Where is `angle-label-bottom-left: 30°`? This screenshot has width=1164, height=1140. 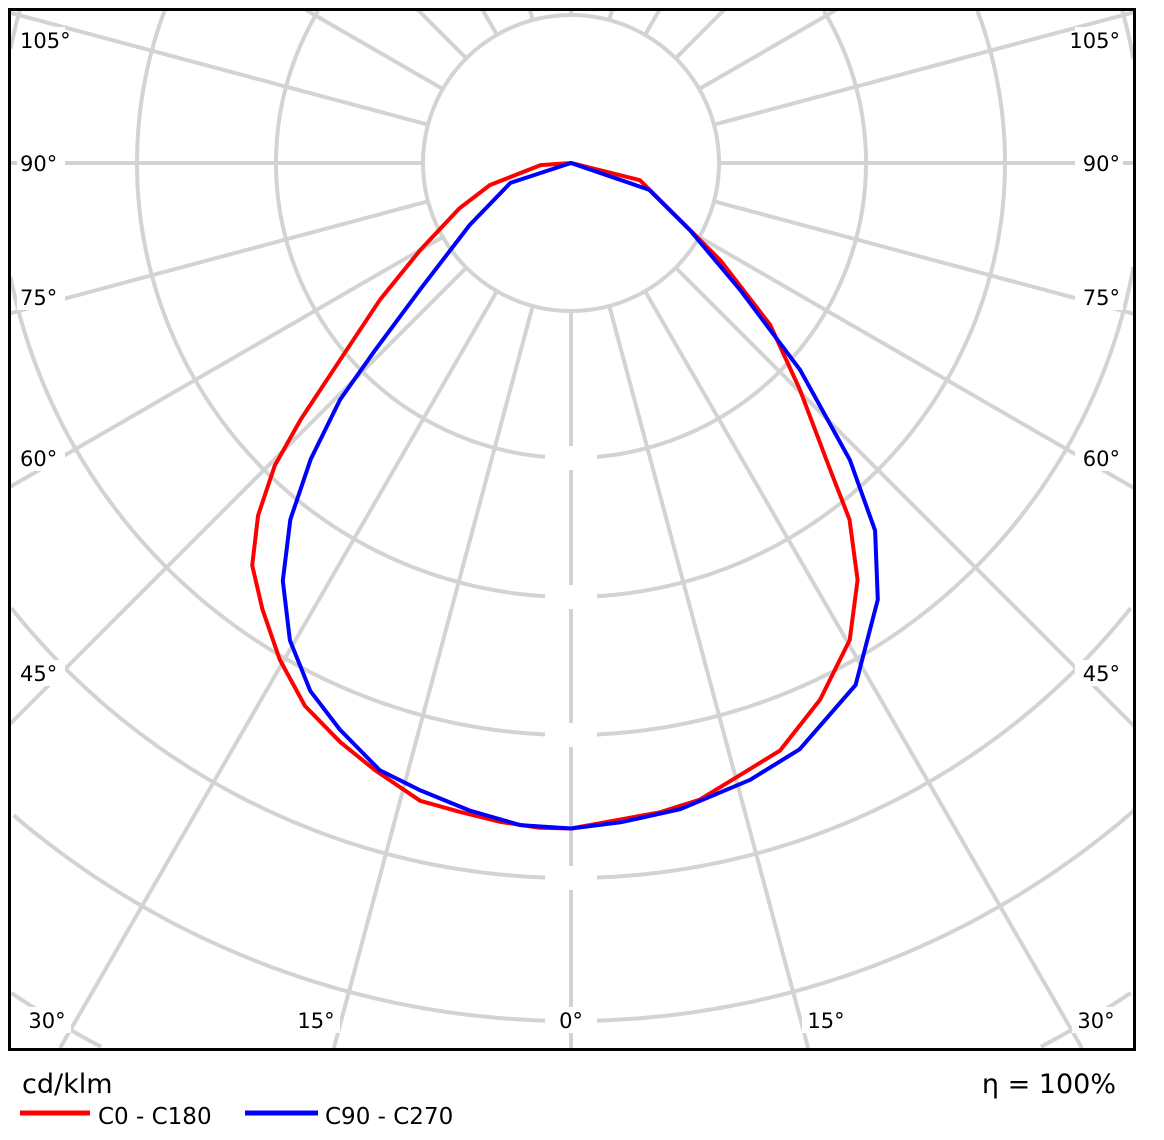
angle-label-bottom-left: 30° is located at coordinates (46, 1021).